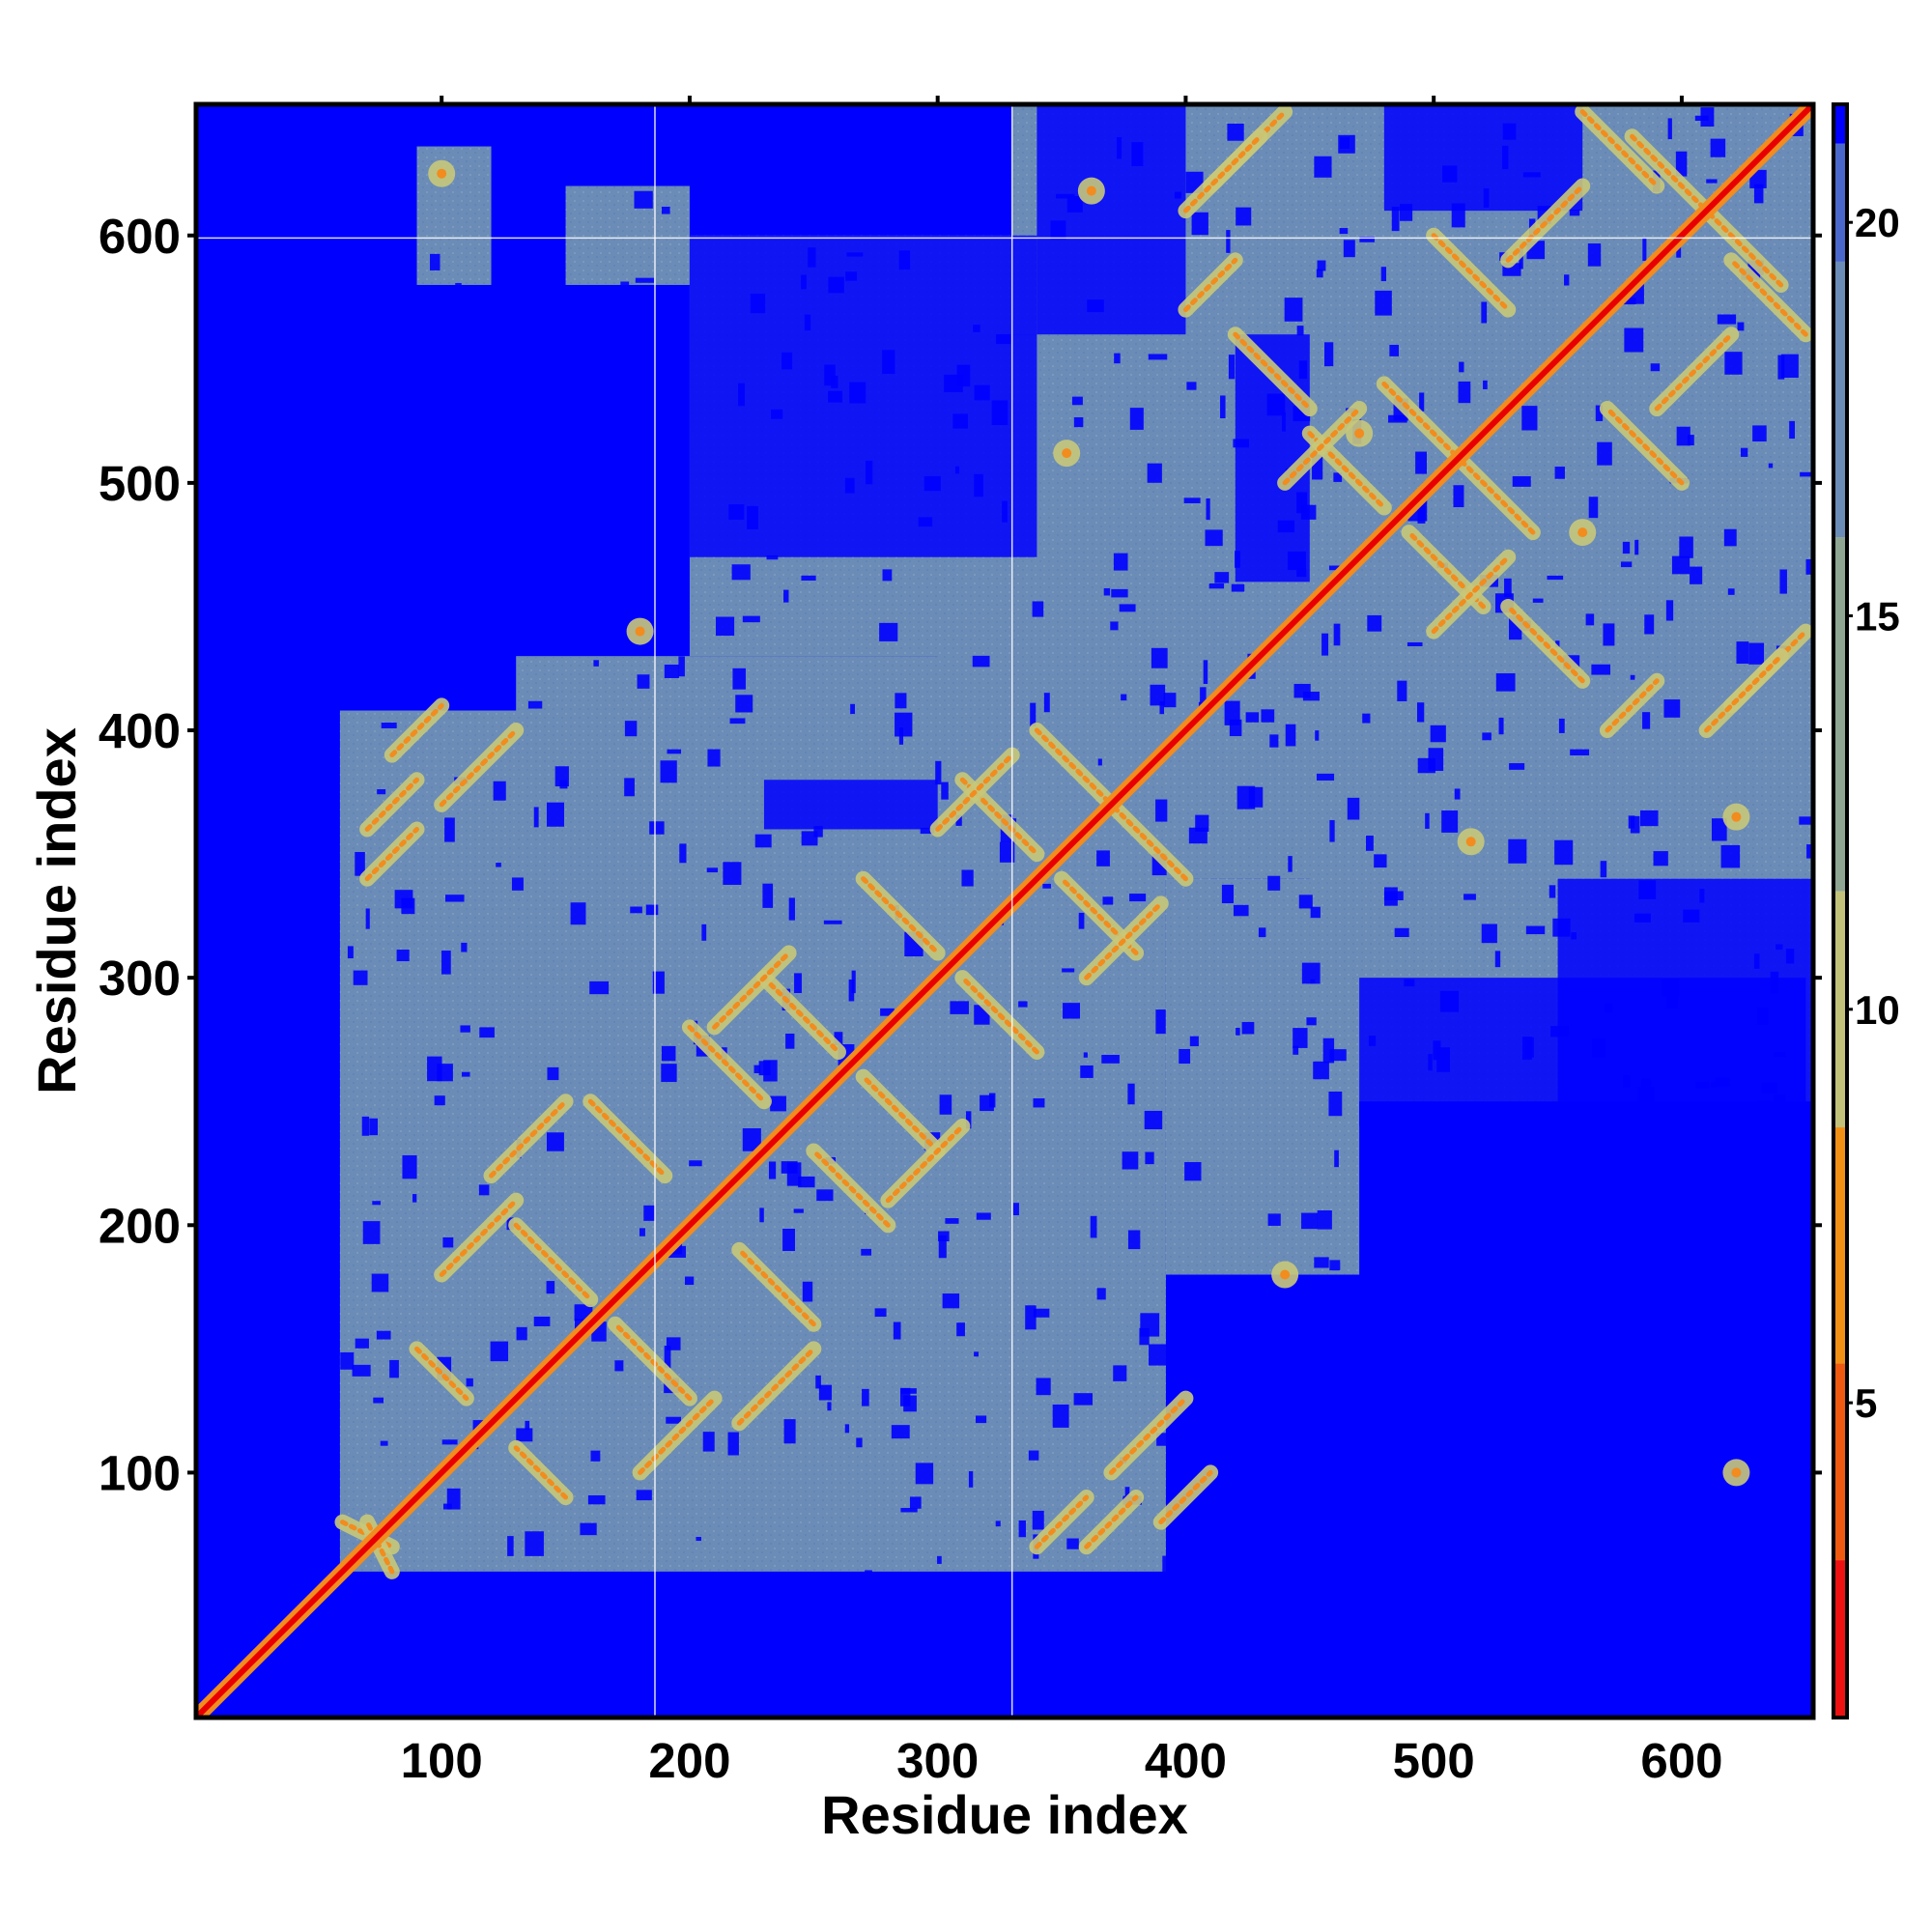 The image size is (1932, 1932). What do you see at coordinates (140, 483) in the screenshot?
I see `y-tick-label: 500` at bounding box center [140, 483].